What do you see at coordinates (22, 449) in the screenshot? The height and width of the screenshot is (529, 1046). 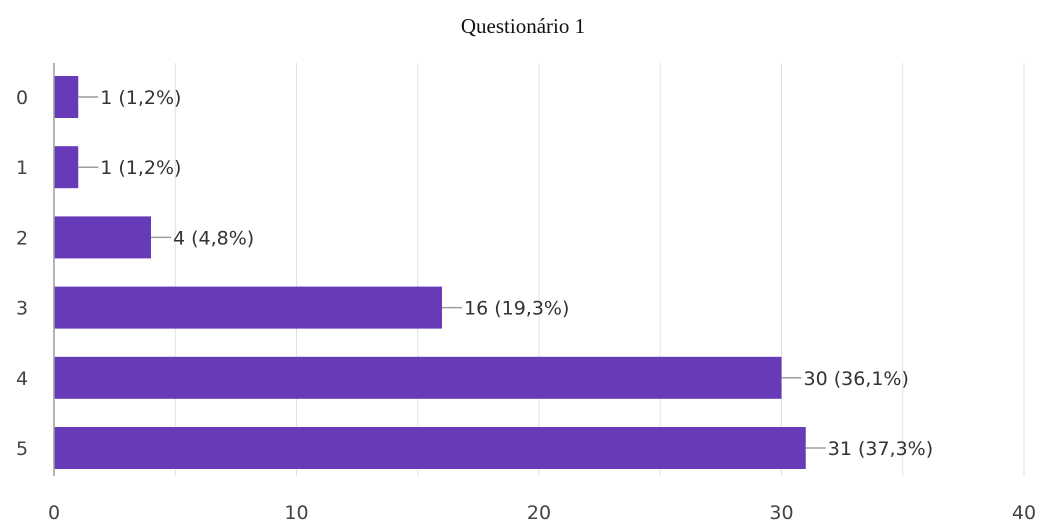 I see `category-label: 5` at bounding box center [22, 449].